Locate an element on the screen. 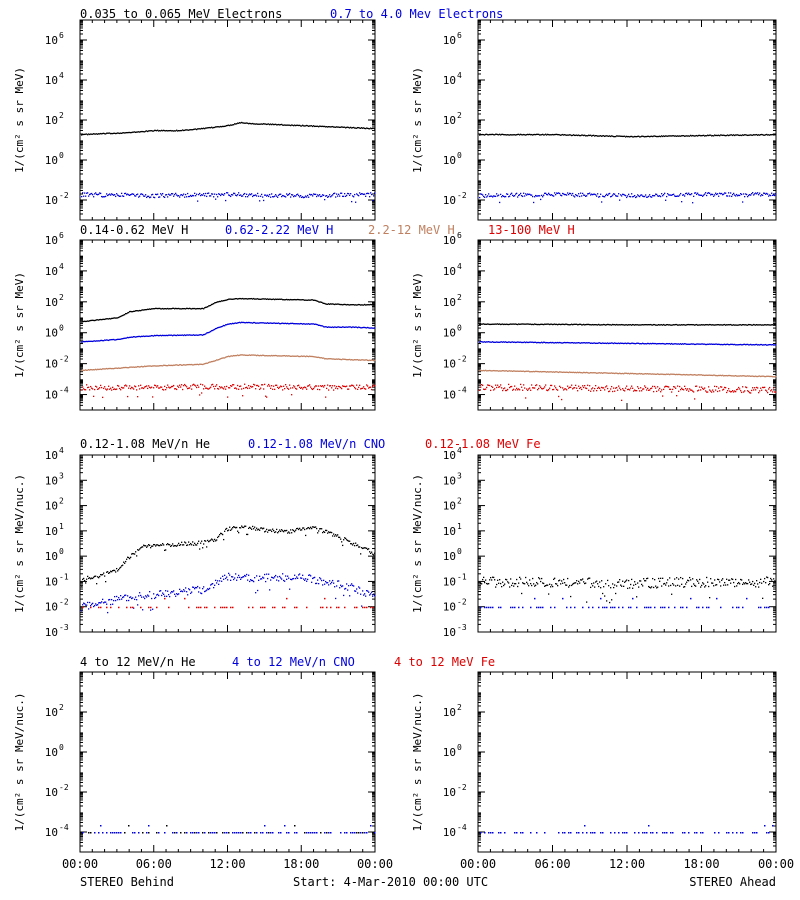 The image size is (800, 900). y-tick-label: 10 is located at coordinates (51, 333).